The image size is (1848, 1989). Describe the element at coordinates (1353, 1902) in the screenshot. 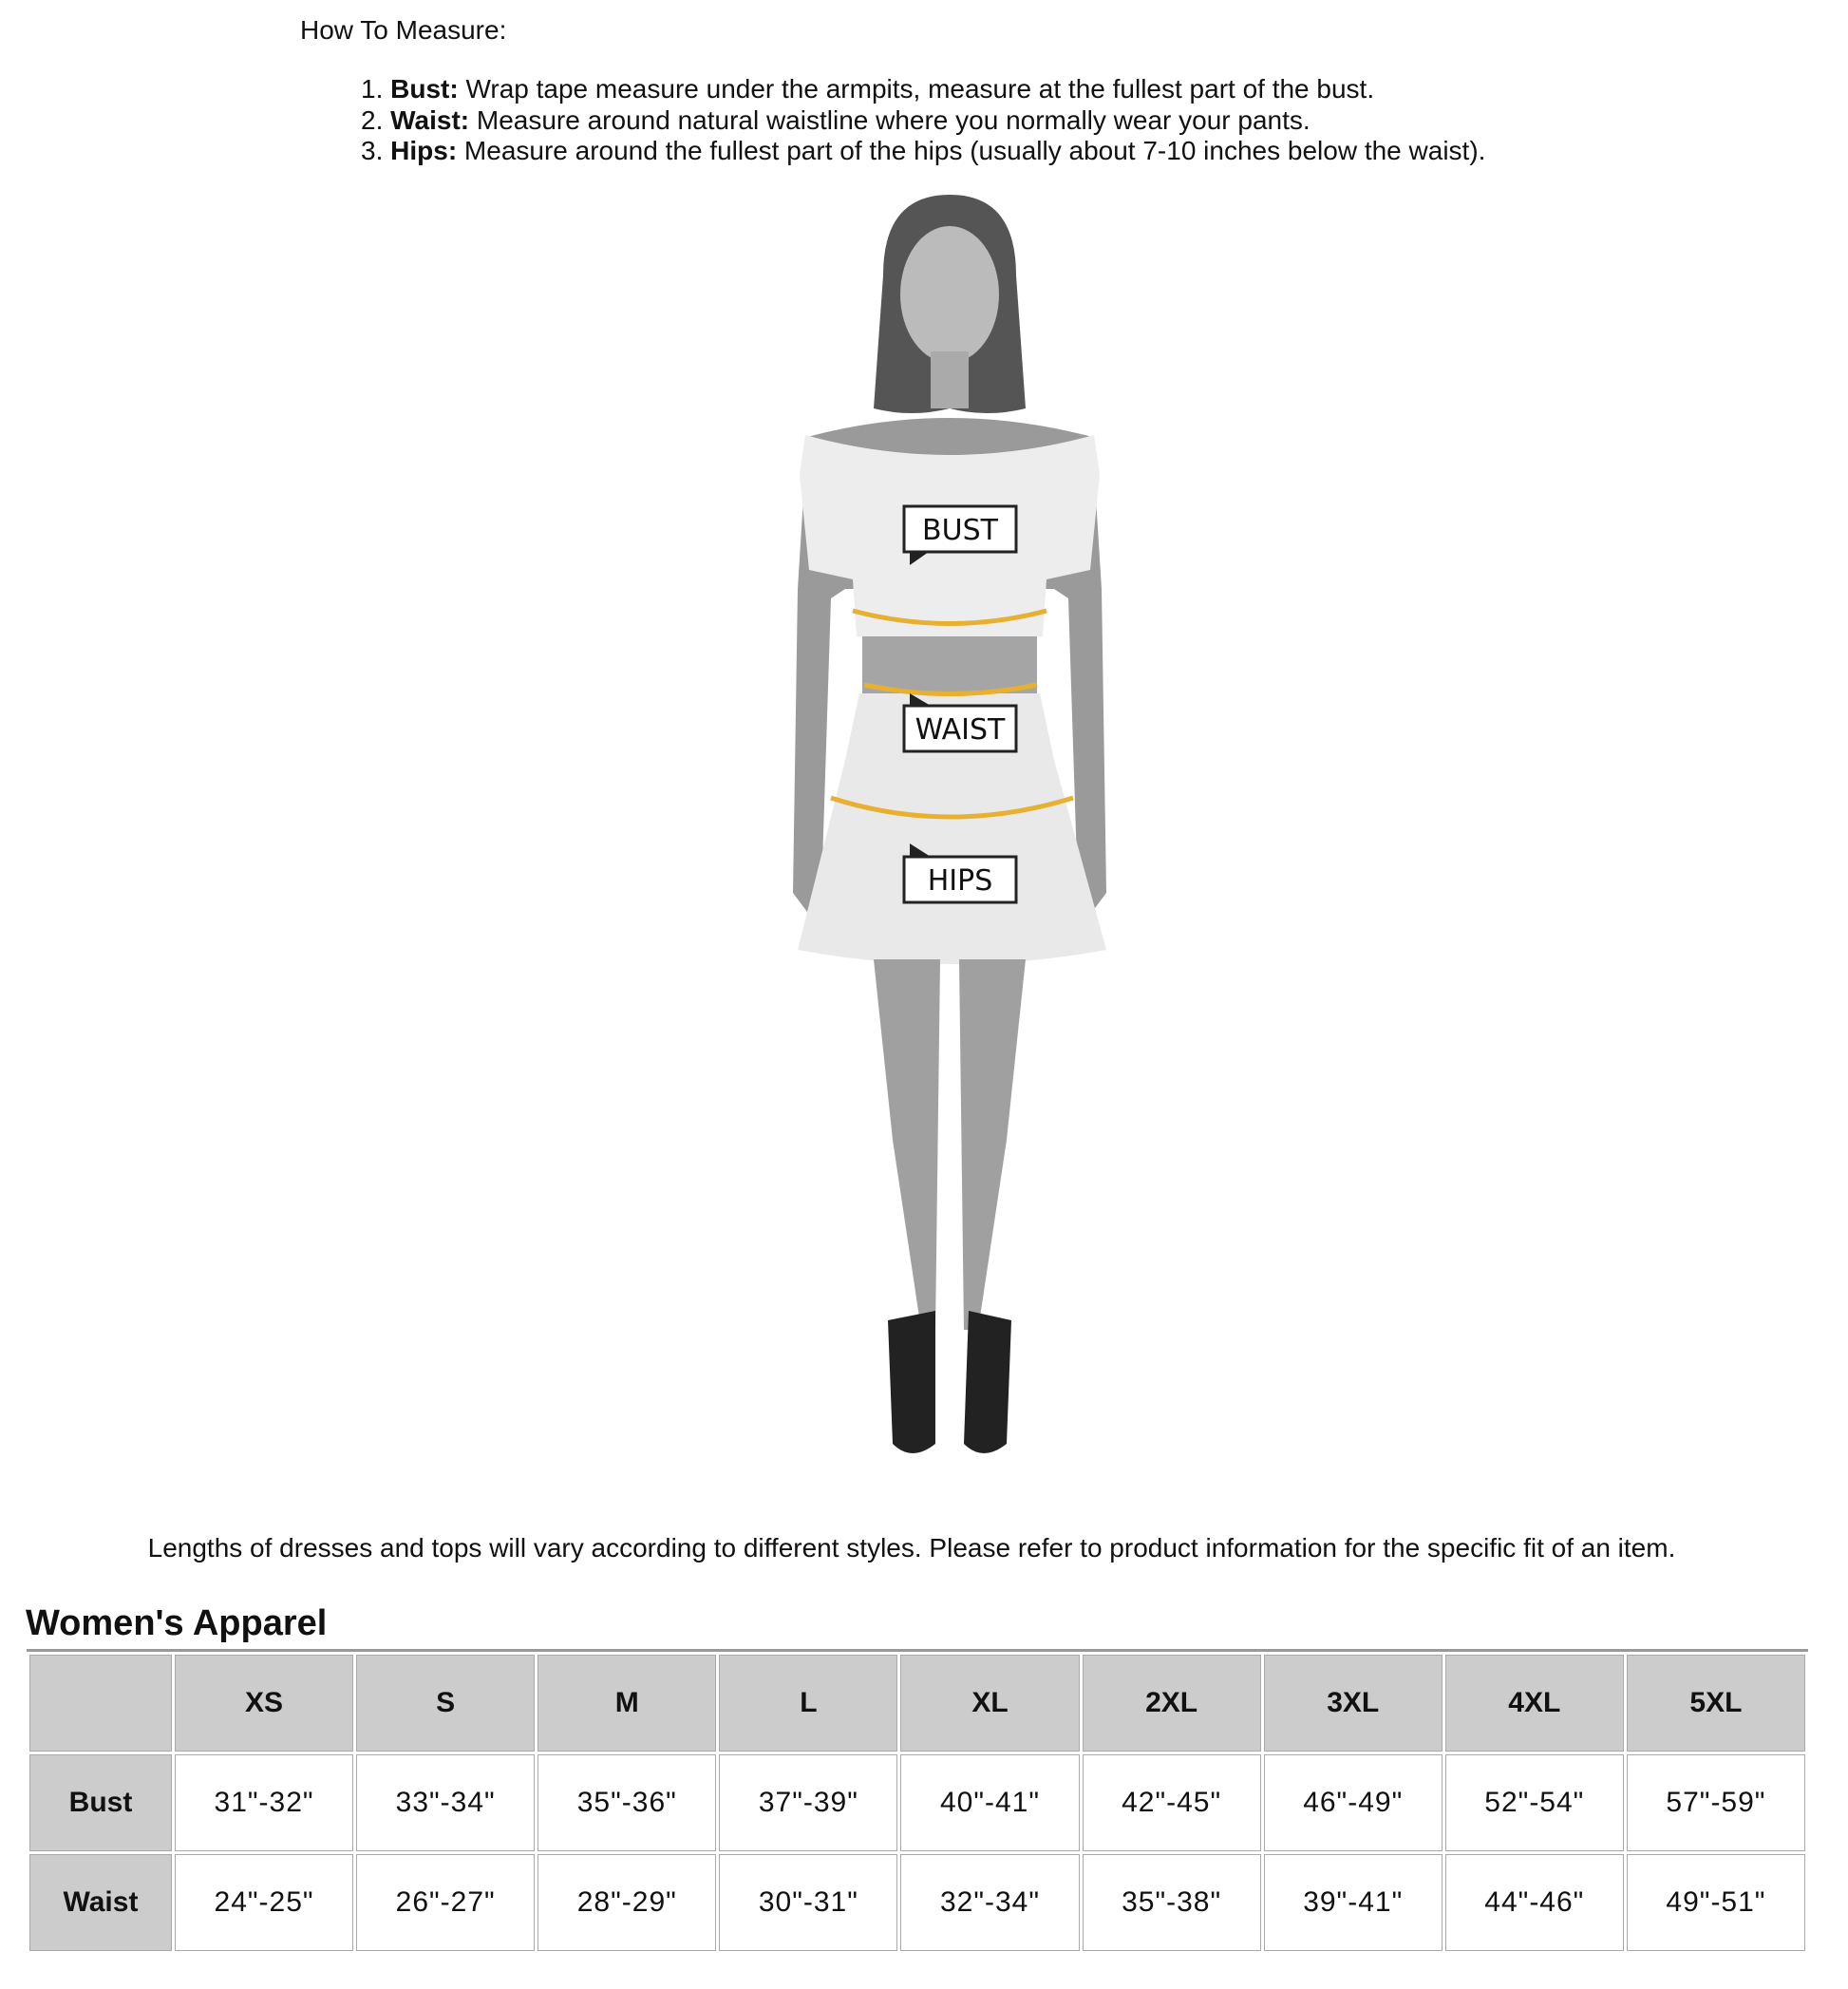

I see `measurement-cell: 39"-41"` at that location.